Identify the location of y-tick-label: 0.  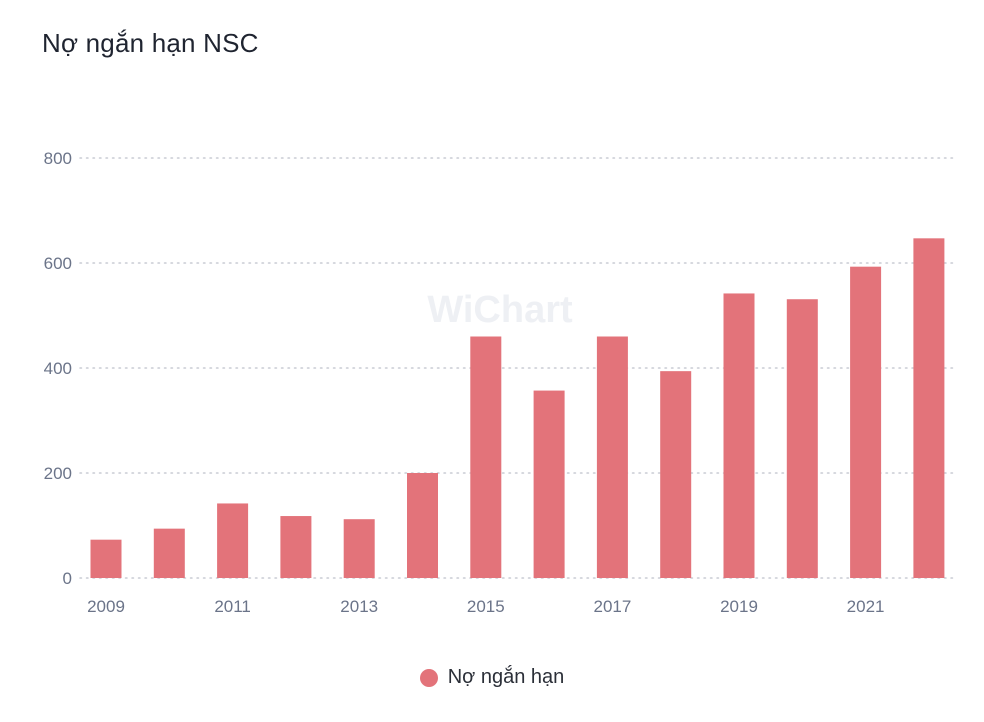
(67, 578).